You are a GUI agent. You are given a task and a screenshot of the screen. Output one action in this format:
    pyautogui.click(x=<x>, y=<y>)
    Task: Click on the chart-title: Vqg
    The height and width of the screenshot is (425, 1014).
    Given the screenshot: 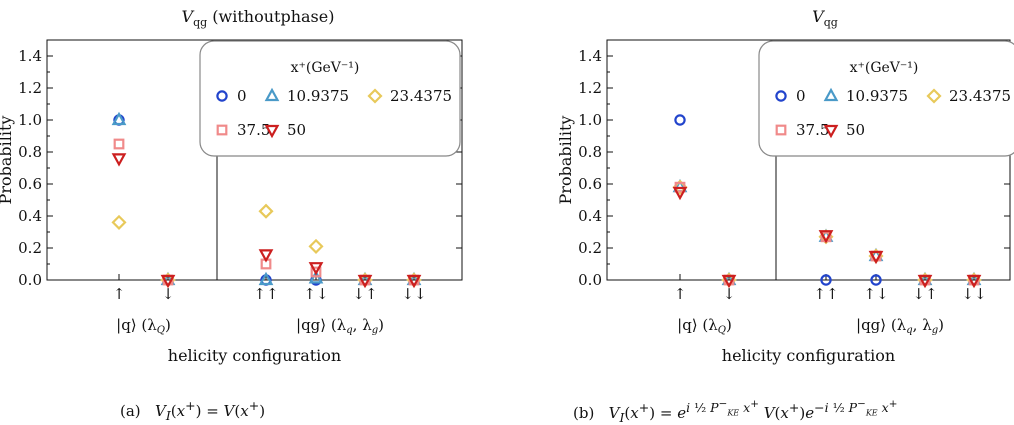 What is the action you would take?
    pyautogui.click(x=825, y=18)
    